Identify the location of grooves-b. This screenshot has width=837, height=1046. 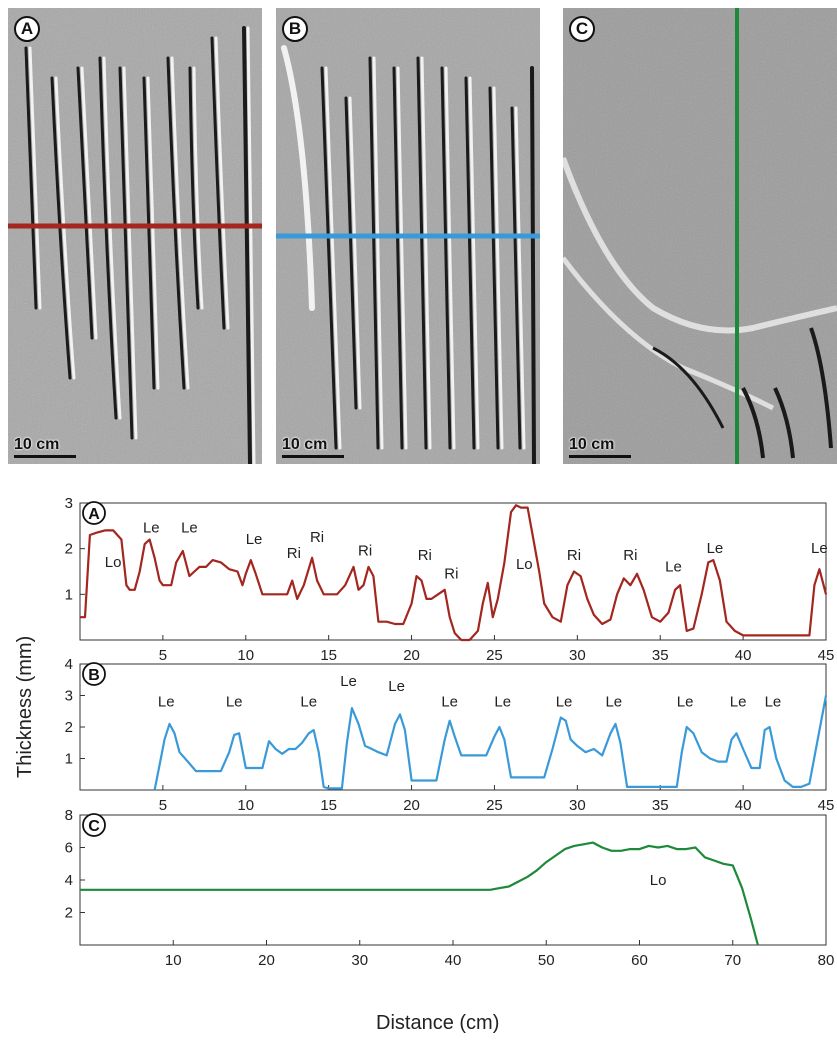
(408, 254).